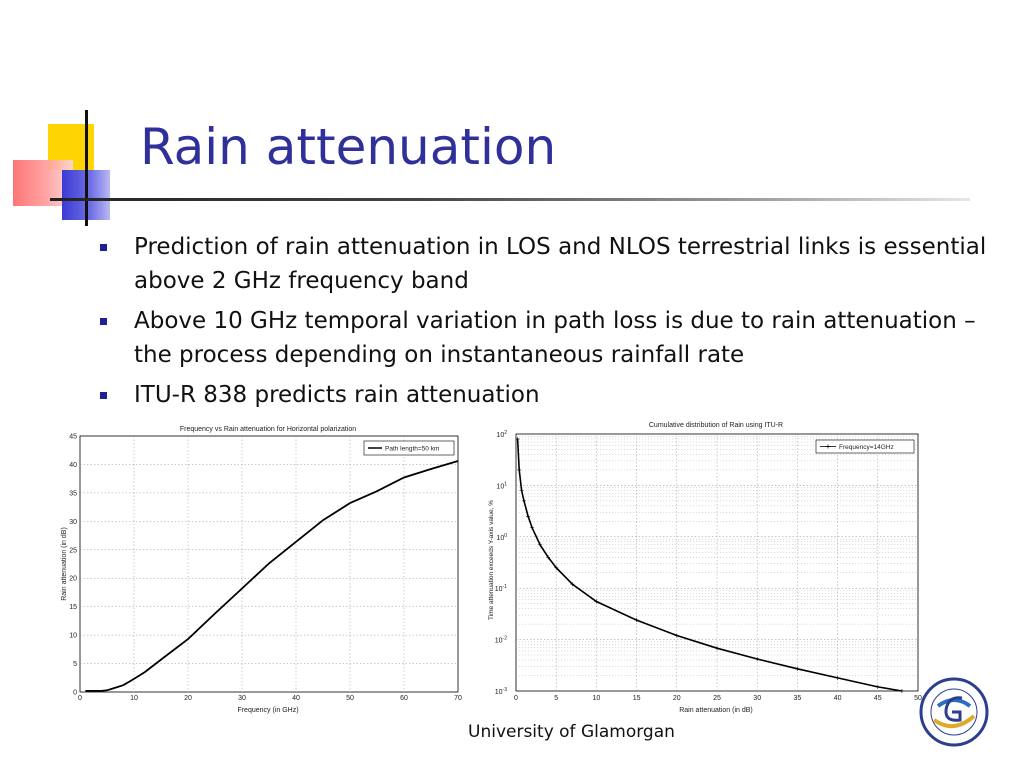 The image size is (1024, 768). What do you see at coordinates (75, 693) in the screenshot?
I see `y-tick-label: 0` at bounding box center [75, 693].